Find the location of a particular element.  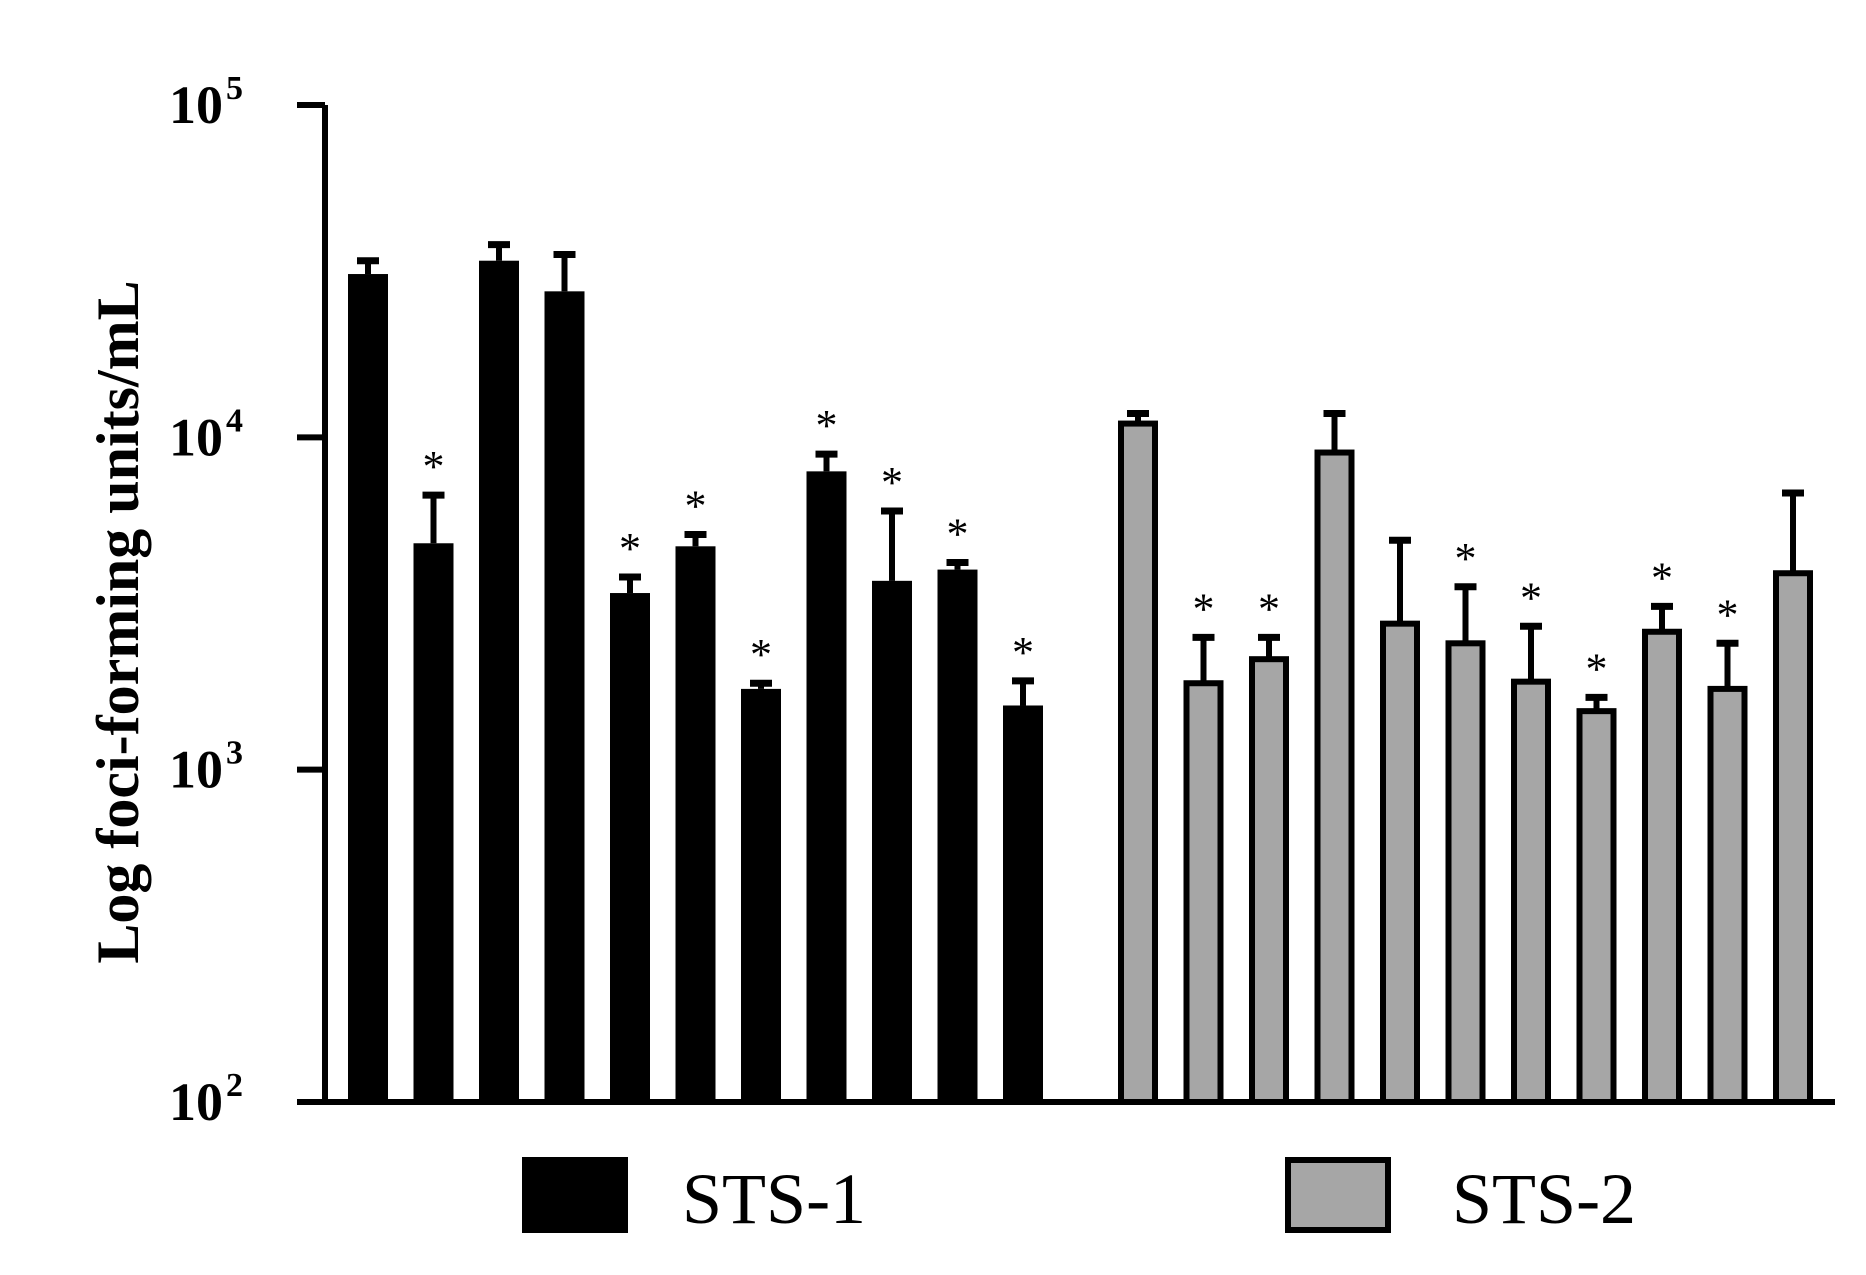

significance-marker-s1-2: * is located at coordinates (434, 466).